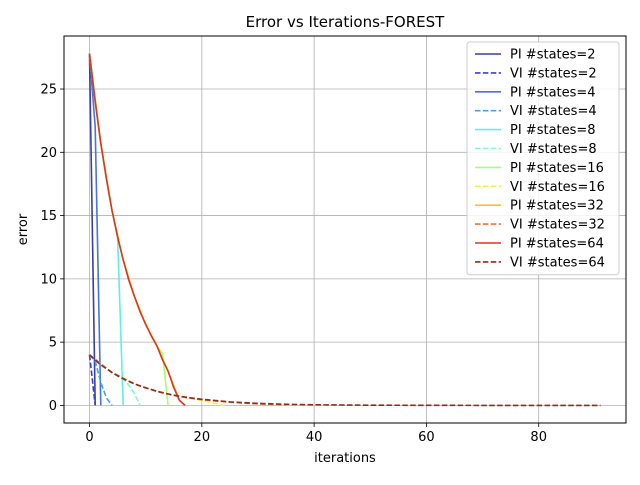 The width and height of the screenshot is (640, 485). I want to click on legend-label: PI #states=4, so click(553, 92).